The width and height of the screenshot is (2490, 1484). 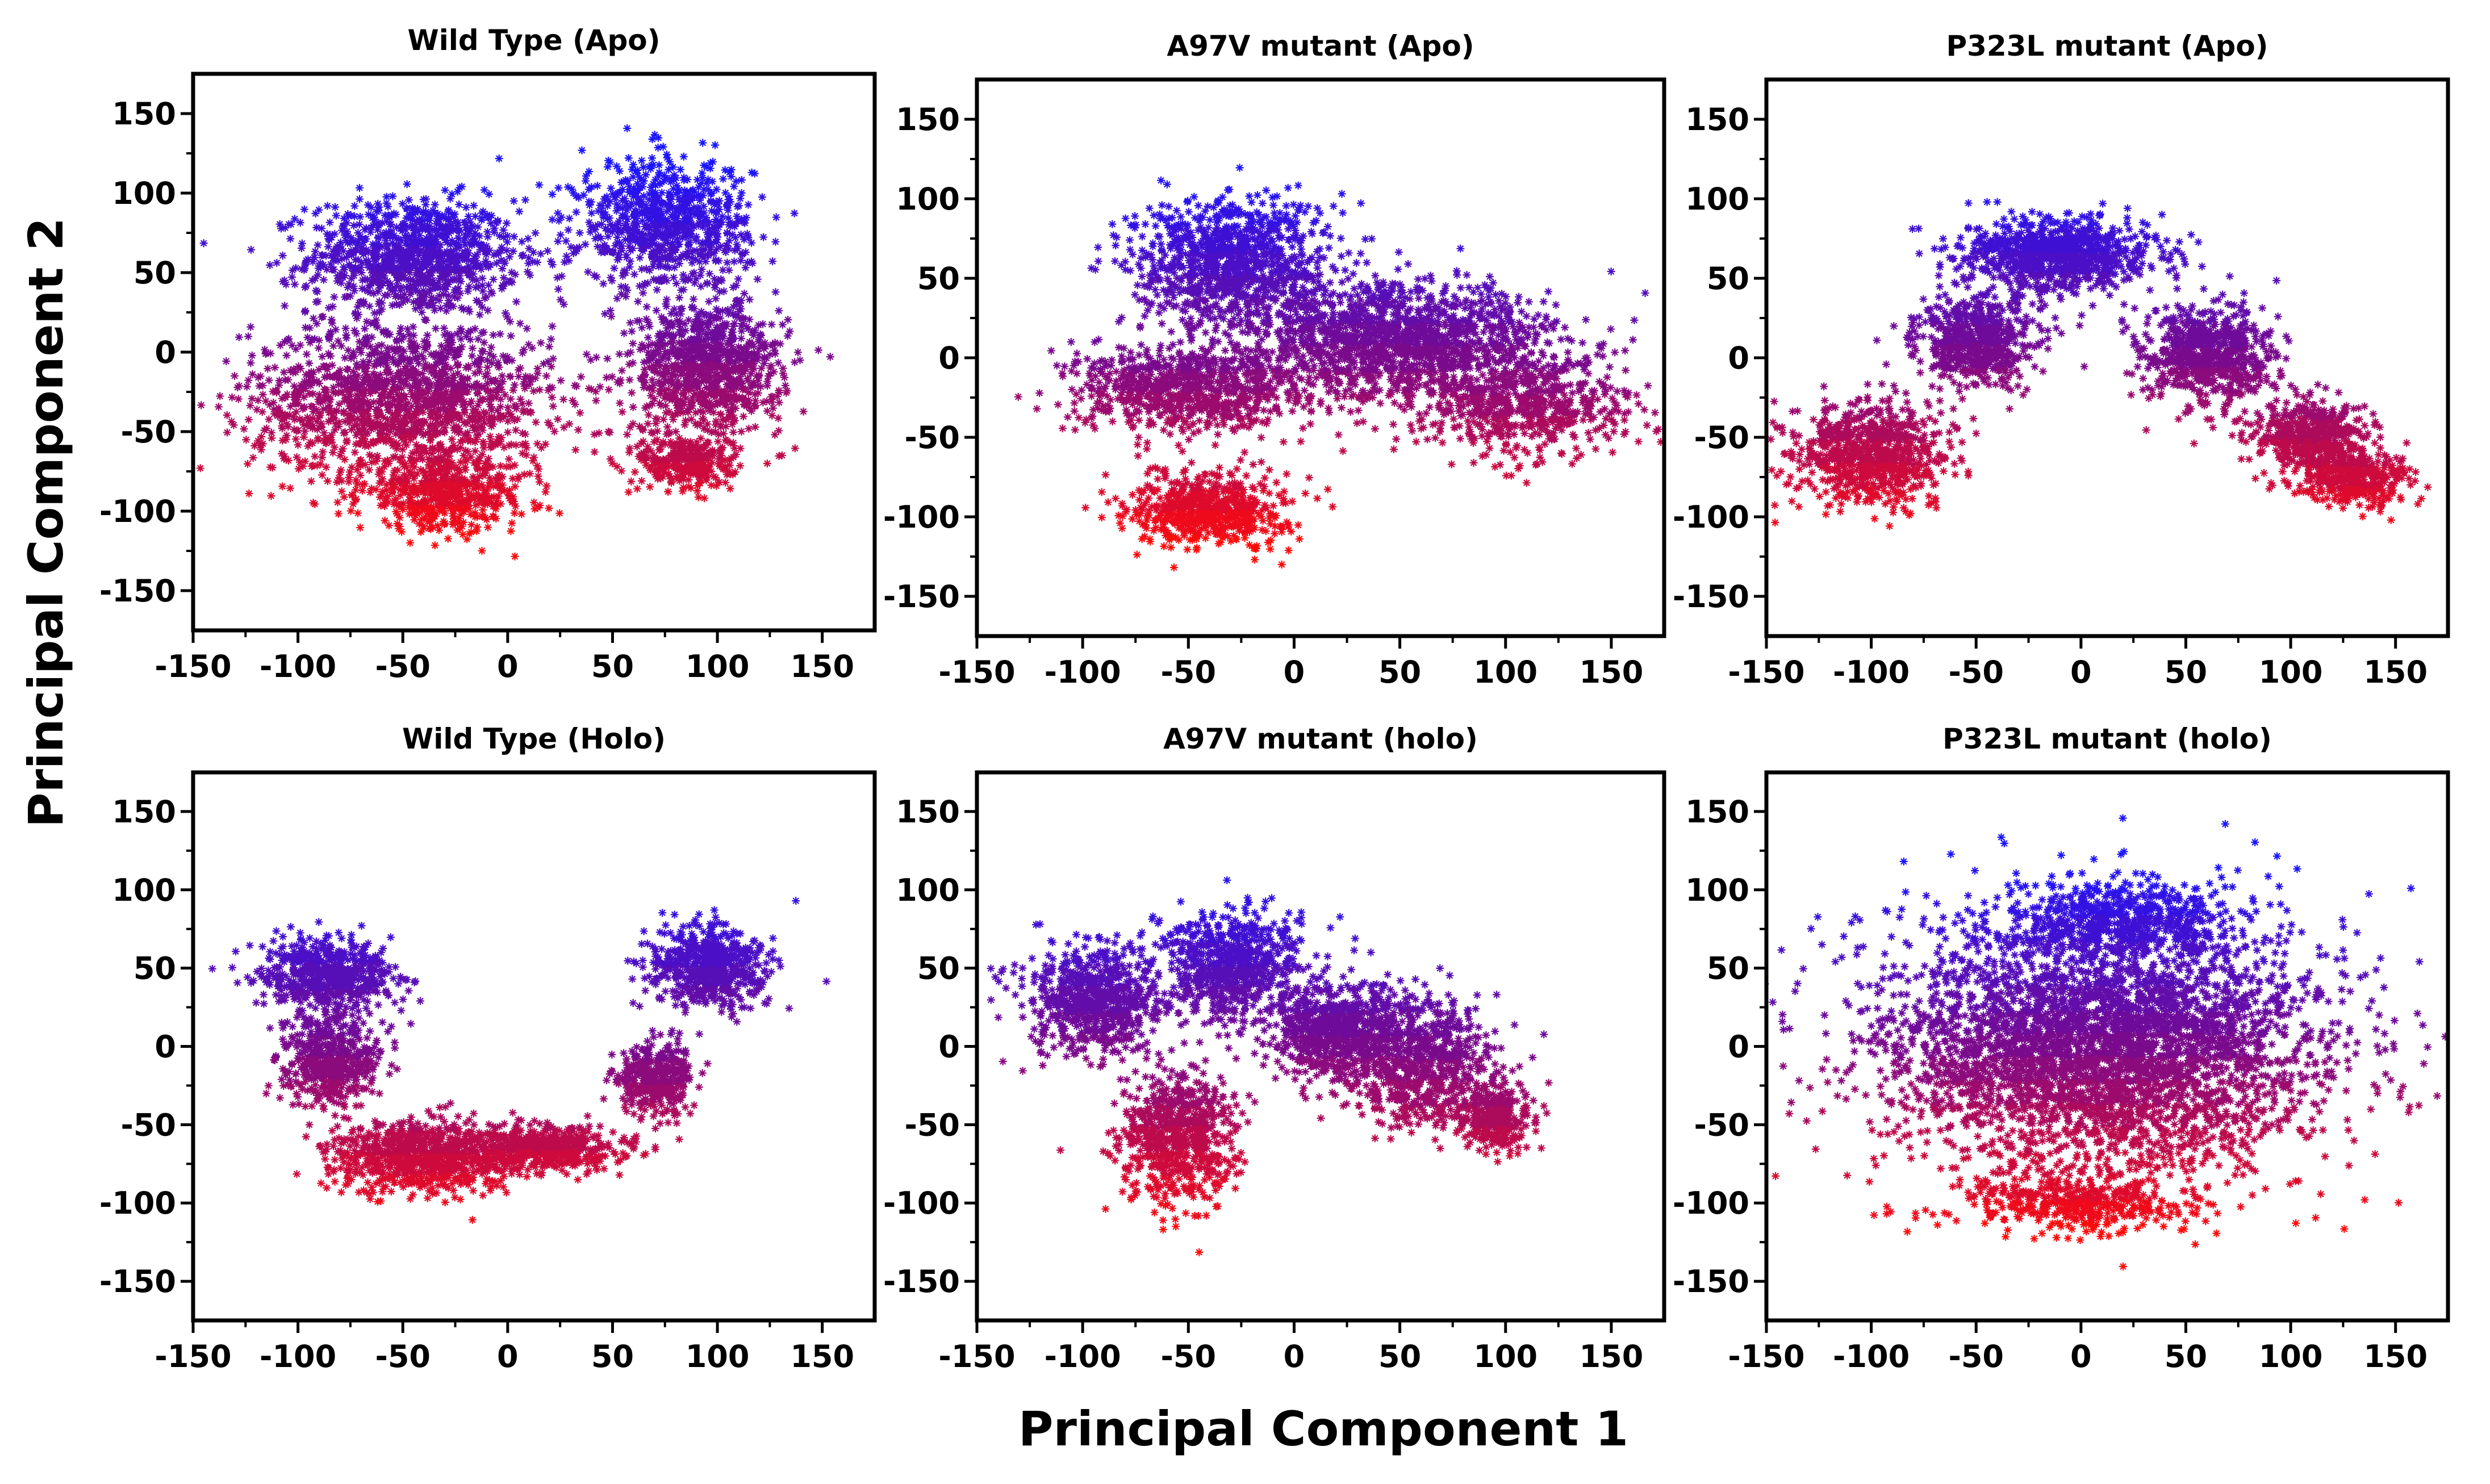 What do you see at coordinates (1339, 368) in the screenshot?
I see `scatter-points` at bounding box center [1339, 368].